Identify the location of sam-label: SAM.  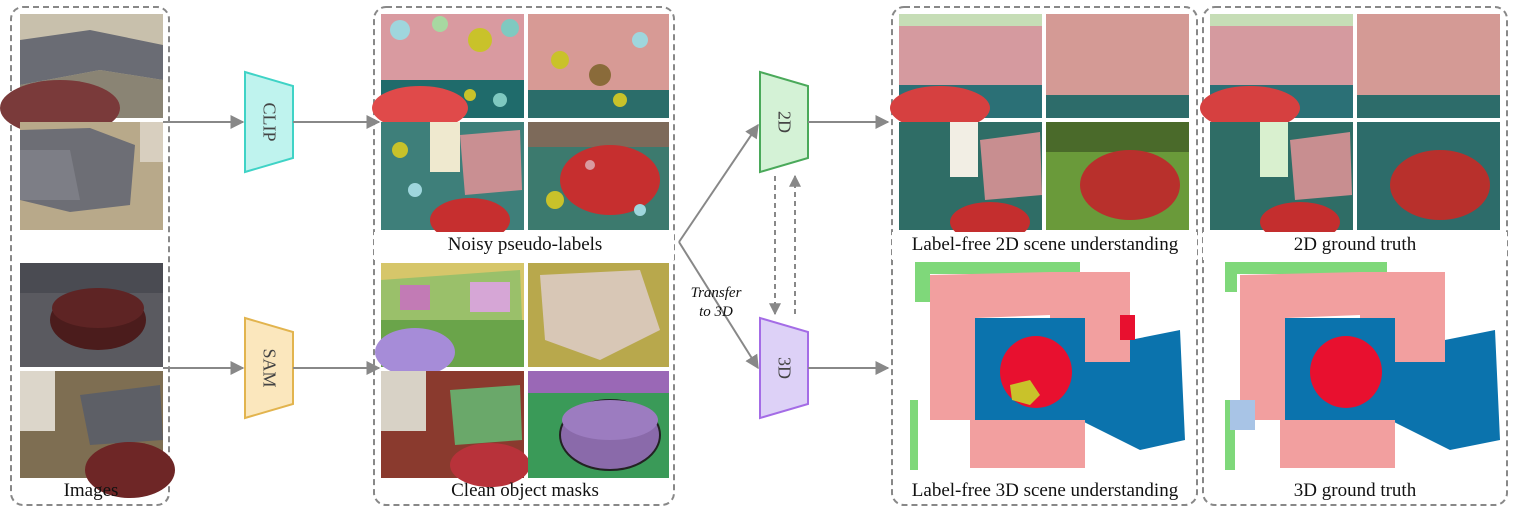
(269, 368).